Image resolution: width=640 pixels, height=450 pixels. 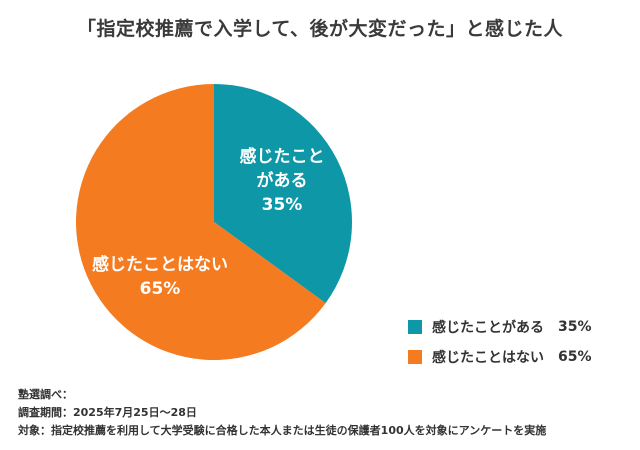 What do you see at coordinates (488, 328) in the screenshot?
I see `legend-label-yes: 感じたことがある` at bounding box center [488, 328].